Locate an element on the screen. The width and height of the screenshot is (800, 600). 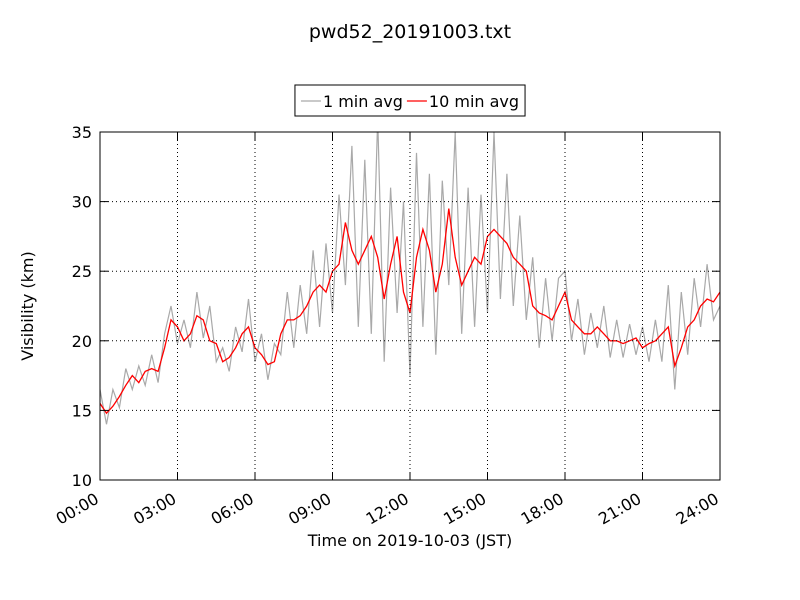
x-tick-label: 18:00 is located at coordinates (542, 509).